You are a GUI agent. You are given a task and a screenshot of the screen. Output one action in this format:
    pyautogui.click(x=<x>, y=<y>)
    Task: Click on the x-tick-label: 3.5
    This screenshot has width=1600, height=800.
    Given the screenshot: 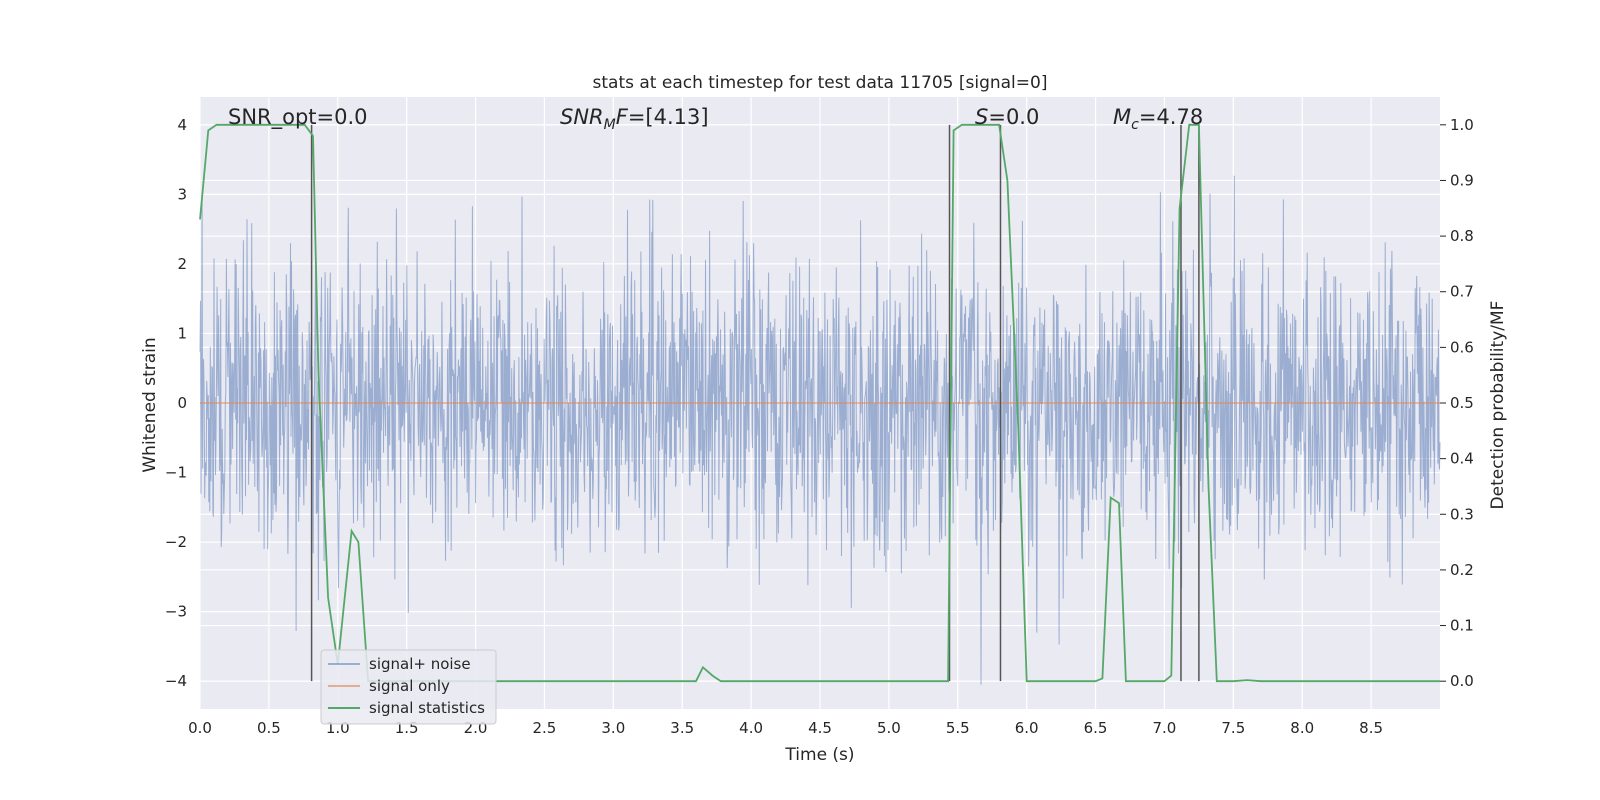 What is the action you would take?
    pyautogui.click(x=682, y=728)
    